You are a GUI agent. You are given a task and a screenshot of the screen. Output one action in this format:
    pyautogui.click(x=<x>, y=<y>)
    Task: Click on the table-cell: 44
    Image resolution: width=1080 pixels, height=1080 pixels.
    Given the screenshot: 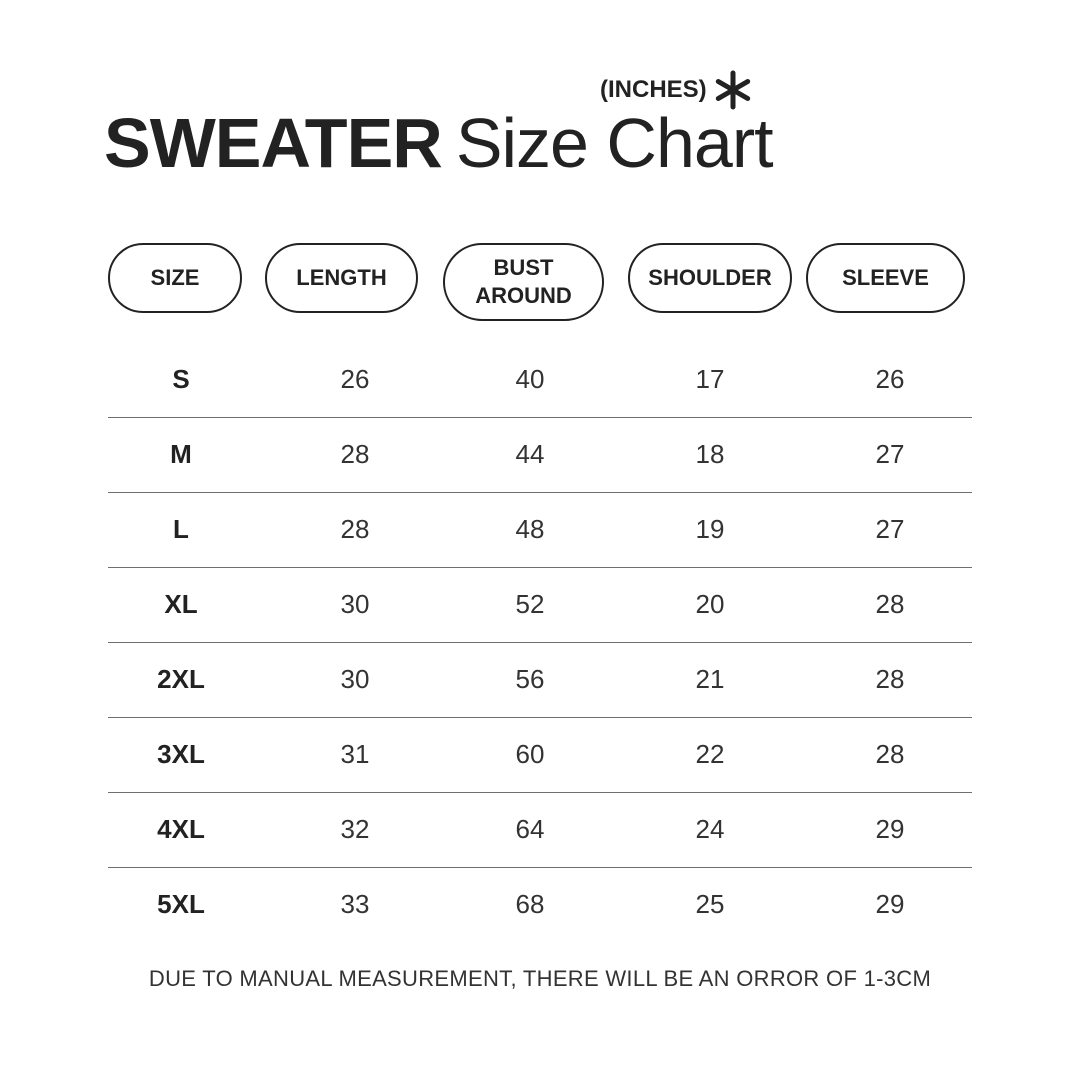 What is the action you would take?
    pyautogui.click(x=530, y=454)
    